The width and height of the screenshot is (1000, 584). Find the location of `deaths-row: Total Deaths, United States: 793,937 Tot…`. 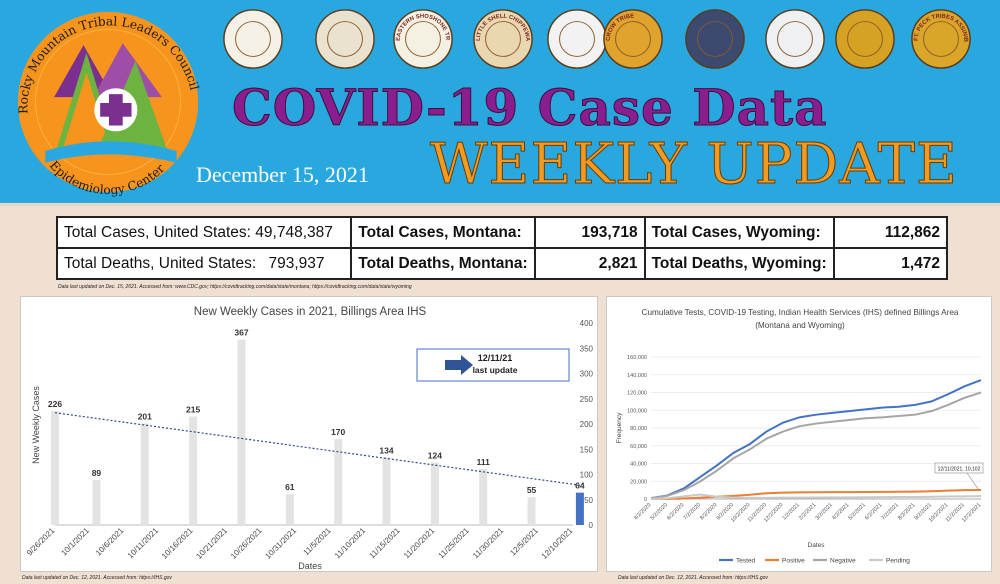

deaths-row: Total Deaths, United States: 793,937 Tot… is located at coordinates (502, 263).